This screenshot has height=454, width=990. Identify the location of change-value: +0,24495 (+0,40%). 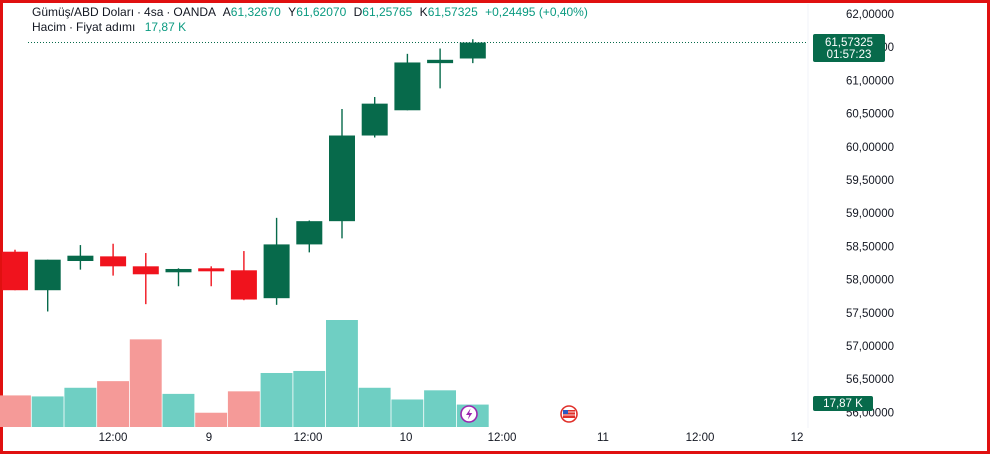
(536, 12).